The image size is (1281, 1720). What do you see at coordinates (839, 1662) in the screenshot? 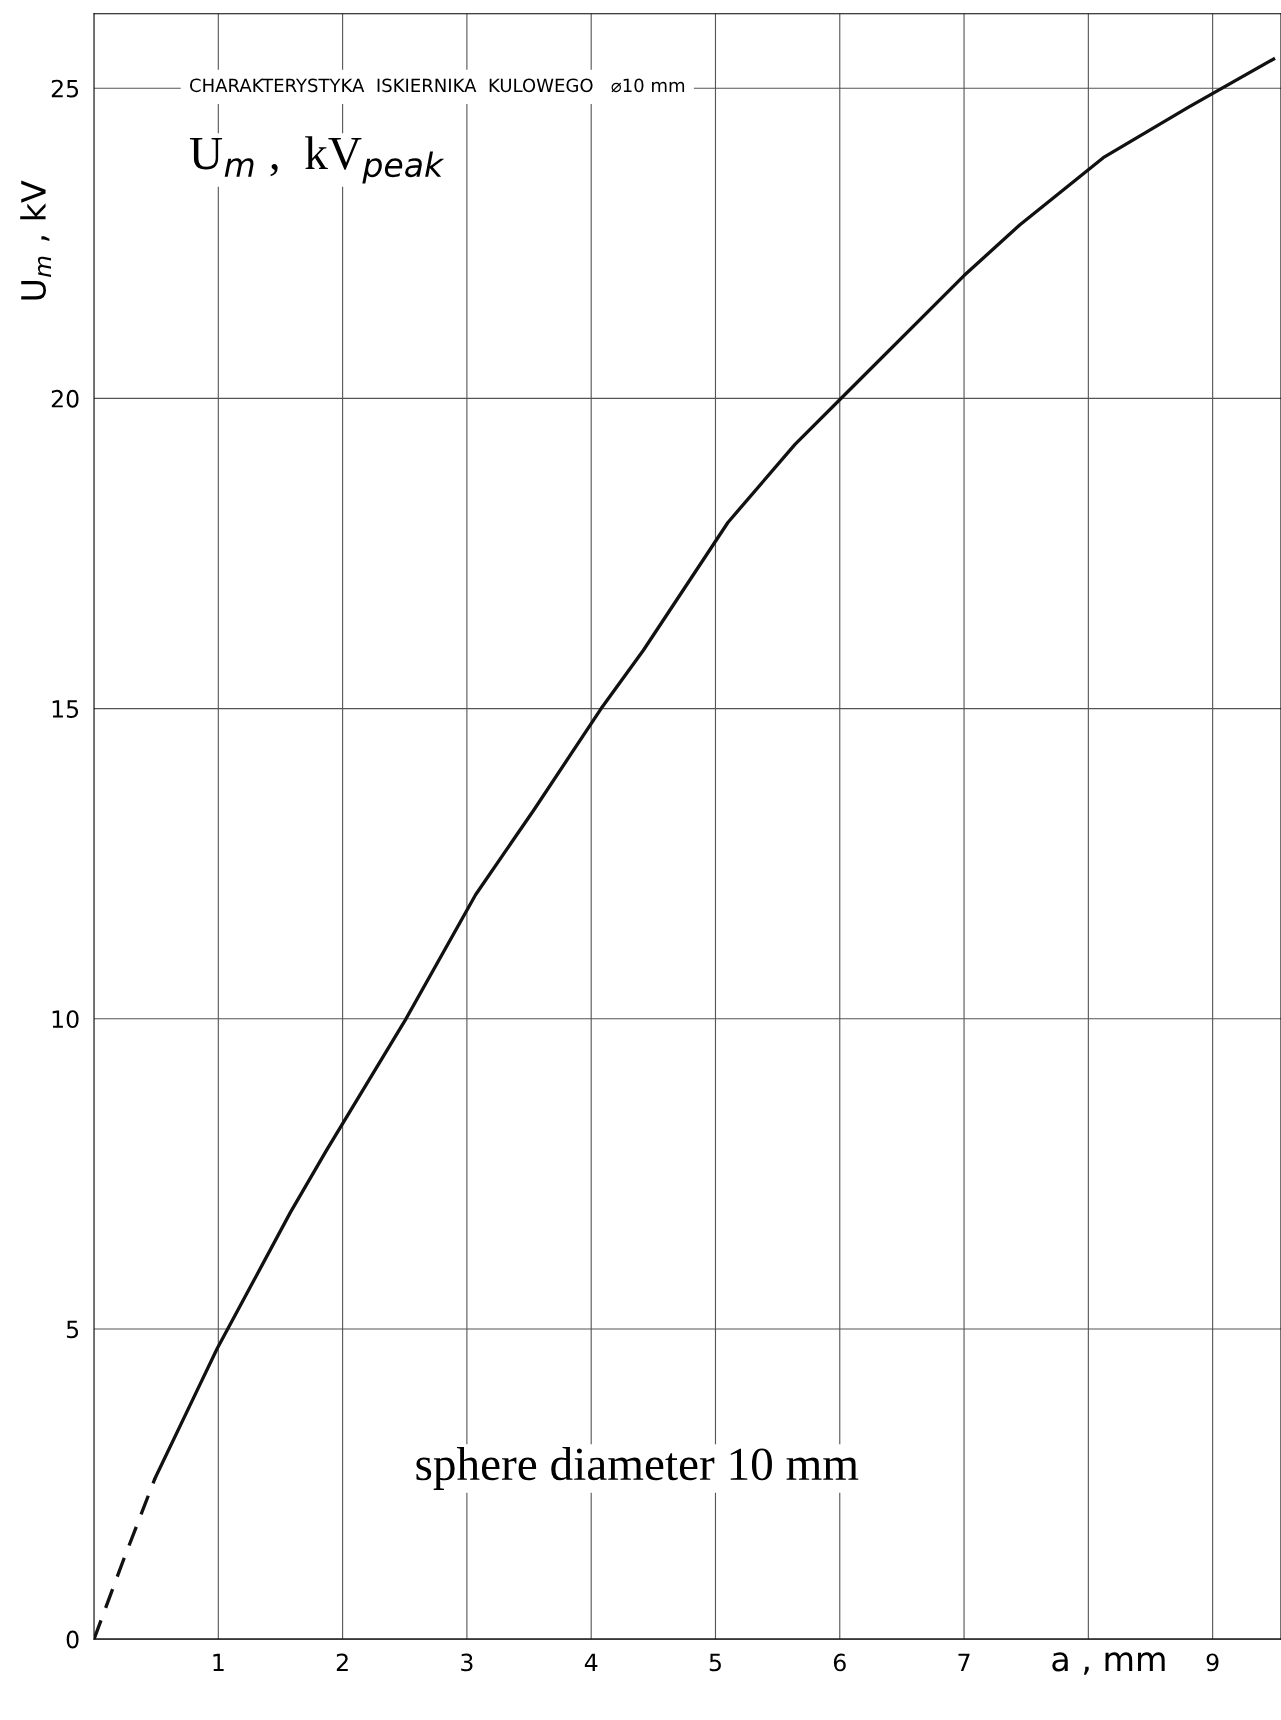
I see `x-tick-label: 6` at bounding box center [839, 1662].